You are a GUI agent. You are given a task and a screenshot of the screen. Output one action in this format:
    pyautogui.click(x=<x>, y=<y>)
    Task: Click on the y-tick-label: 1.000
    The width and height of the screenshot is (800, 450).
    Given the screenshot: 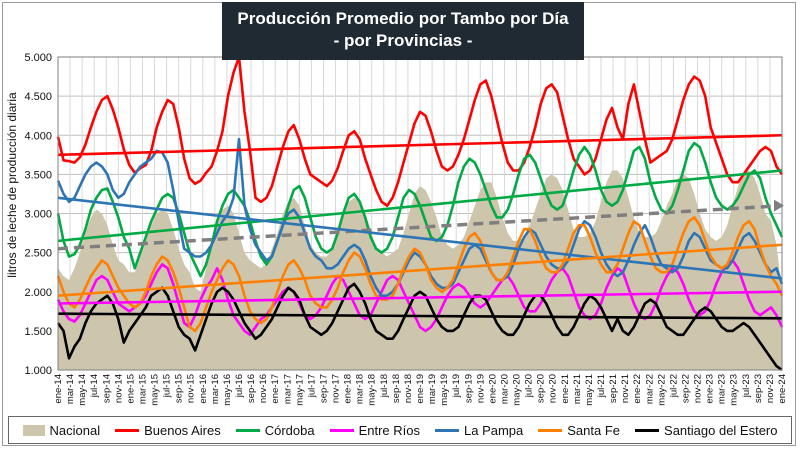 What is the action you would take?
    pyautogui.click(x=38, y=371)
    